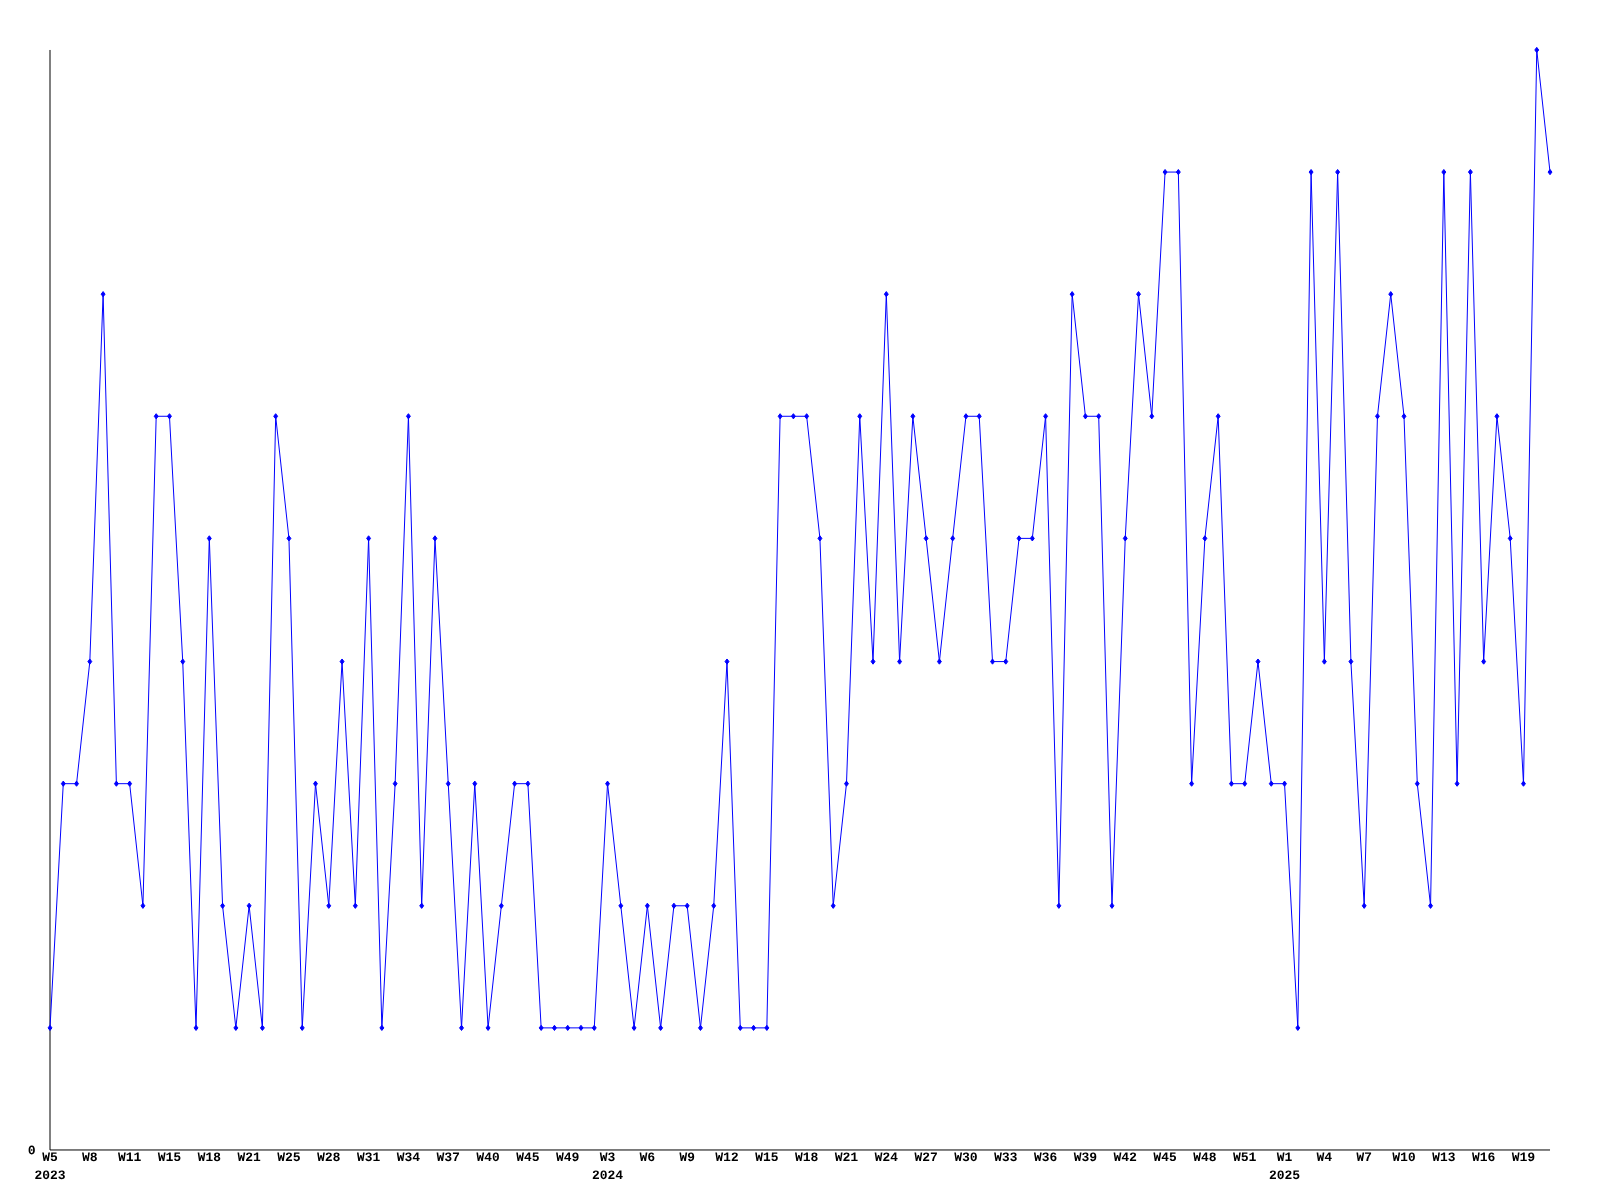 Image resolution: width=1600 pixels, height=1200 pixels. Describe the element at coordinates (1204, 1157) in the screenshot. I see `x-tick-label: W48` at that location.